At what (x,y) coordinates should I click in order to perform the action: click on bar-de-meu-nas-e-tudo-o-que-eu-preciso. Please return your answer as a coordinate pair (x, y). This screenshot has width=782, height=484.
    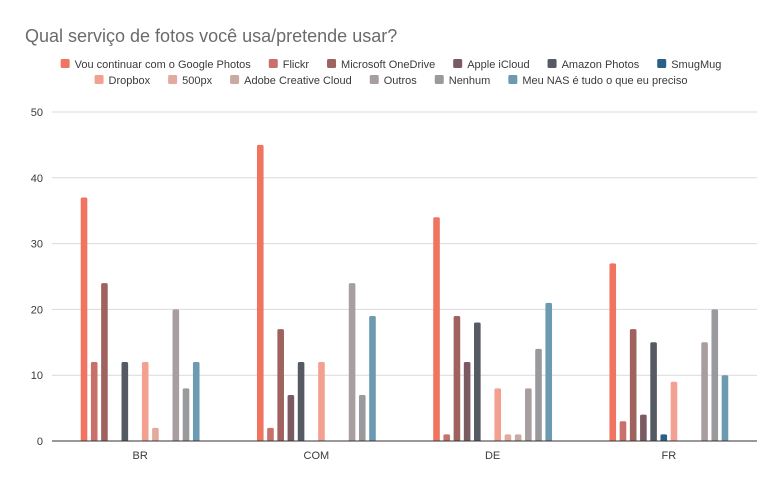
    Looking at the image, I should click on (549, 371).